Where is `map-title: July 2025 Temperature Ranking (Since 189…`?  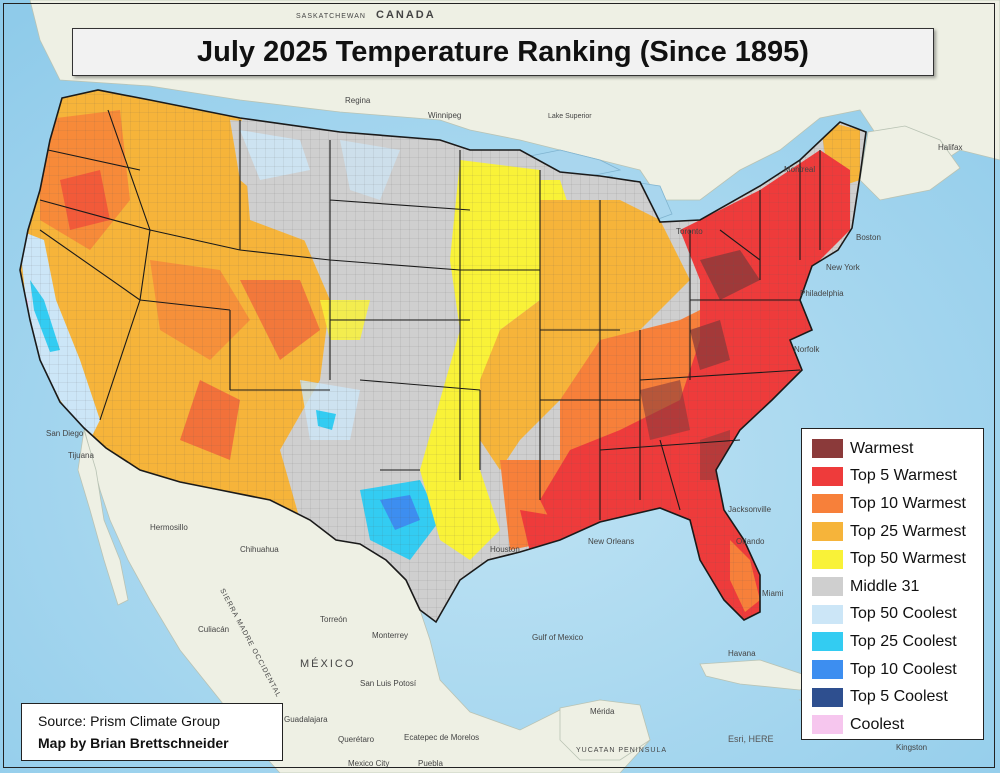
map-title: July 2025 Temperature Ranking (Since 189… is located at coordinates (503, 51).